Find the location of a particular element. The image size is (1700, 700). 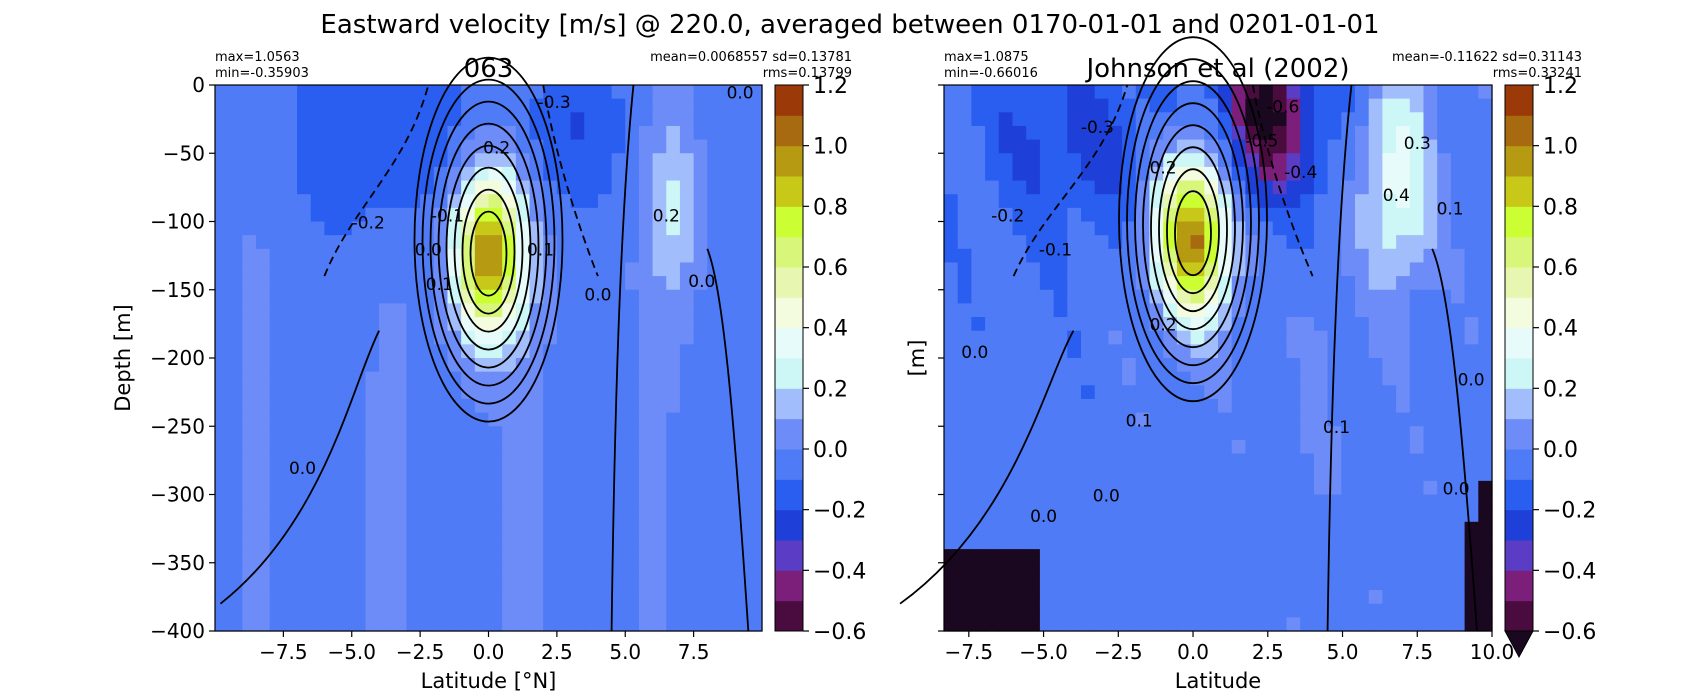

y-tick-label: −50 is located at coordinates (184, 153).